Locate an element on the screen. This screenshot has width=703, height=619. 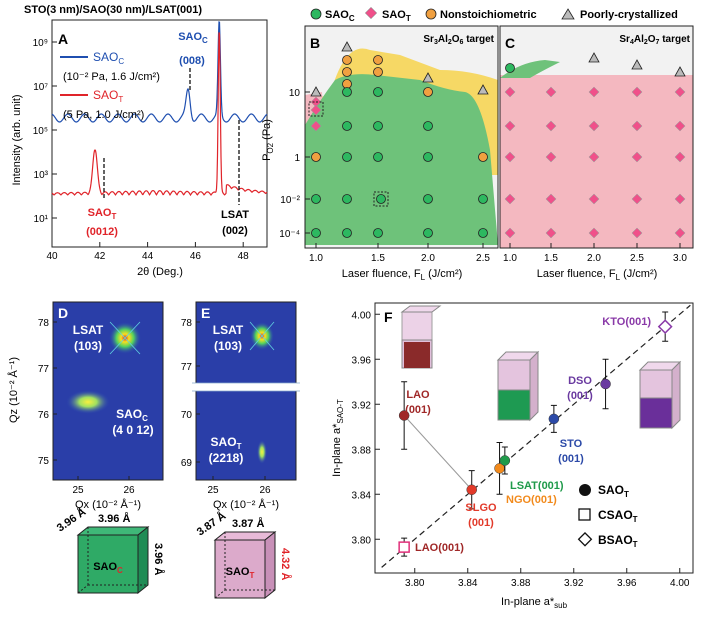
spot-lsat-d-hkl: (103) is located at coordinates (88, 346).